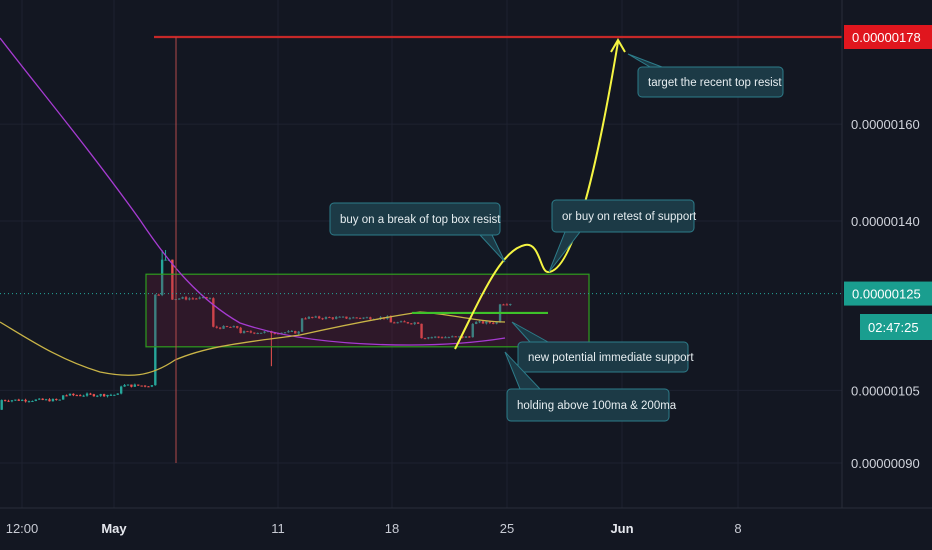 Image resolution: width=932 pixels, height=550 pixels. What do you see at coordinates (885, 124) in the screenshot?
I see `price-tick-1: 0.00000160` at bounding box center [885, 124].